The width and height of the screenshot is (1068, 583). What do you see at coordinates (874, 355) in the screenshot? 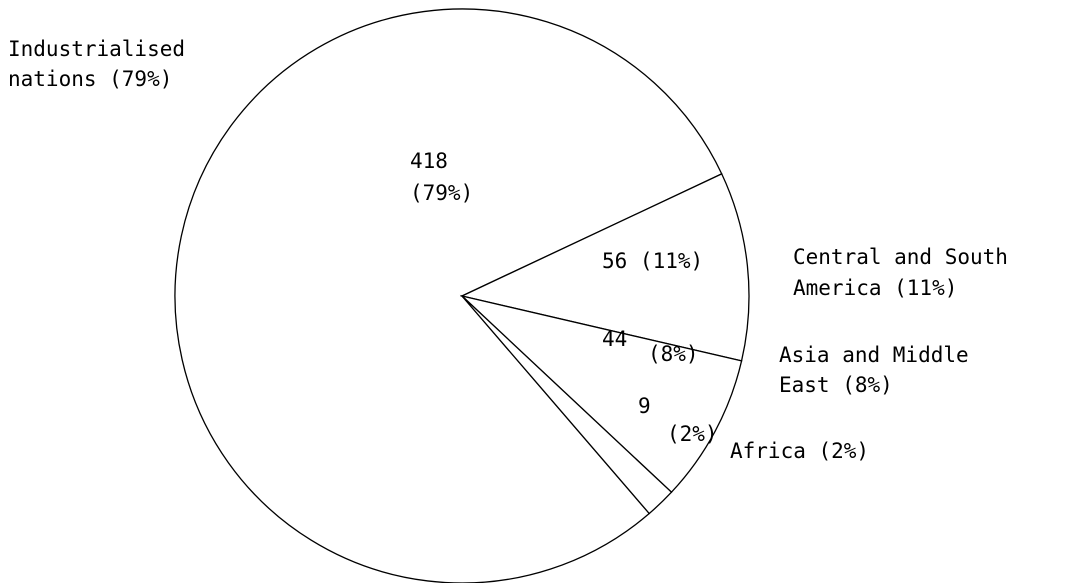
I see `outer-label-asia-middle-east-line1: Asia and Middle` at bounding box center [874, 355].